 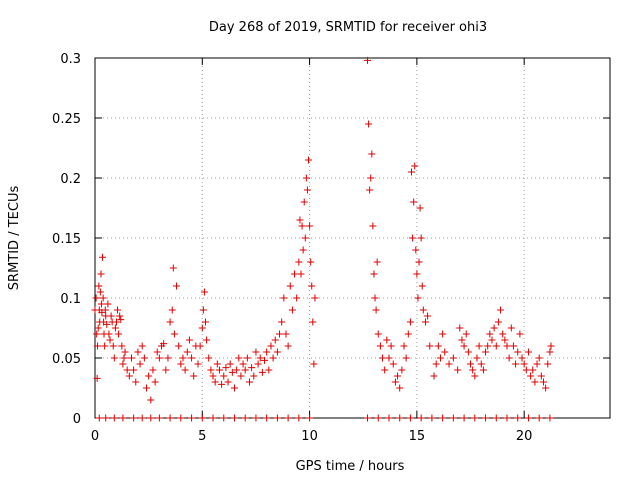 What do you see at coordinates (66, 119) in the screenshot?
I see `y-tick-label: 0.25` at bounding box center [66, 119].